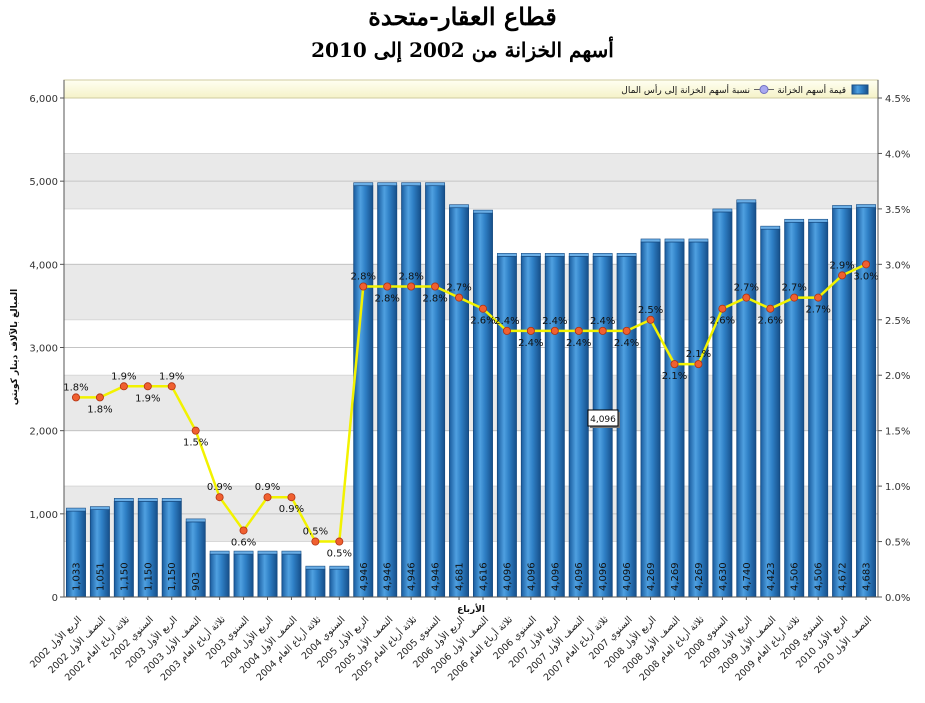  Describe the element at coordinates (76, 576) in the screenshot. I see `bar-value-label: 1,033` at that location.